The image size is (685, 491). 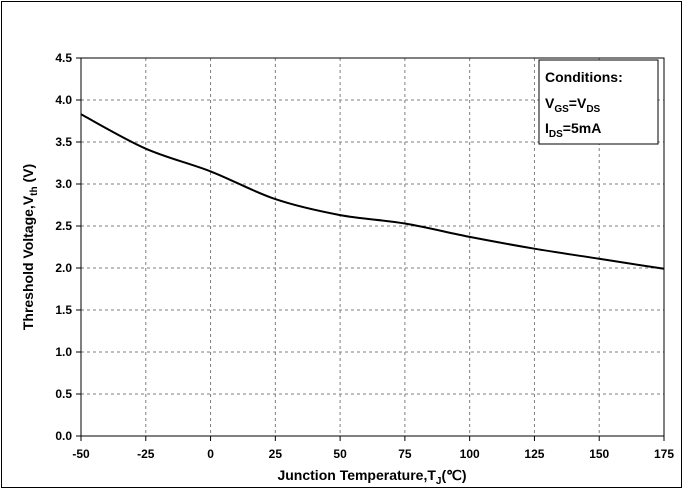 I want to click on conditions-annotation: Conditions: VGS=VDS IDS=5mA, so click(x=598, y=102).